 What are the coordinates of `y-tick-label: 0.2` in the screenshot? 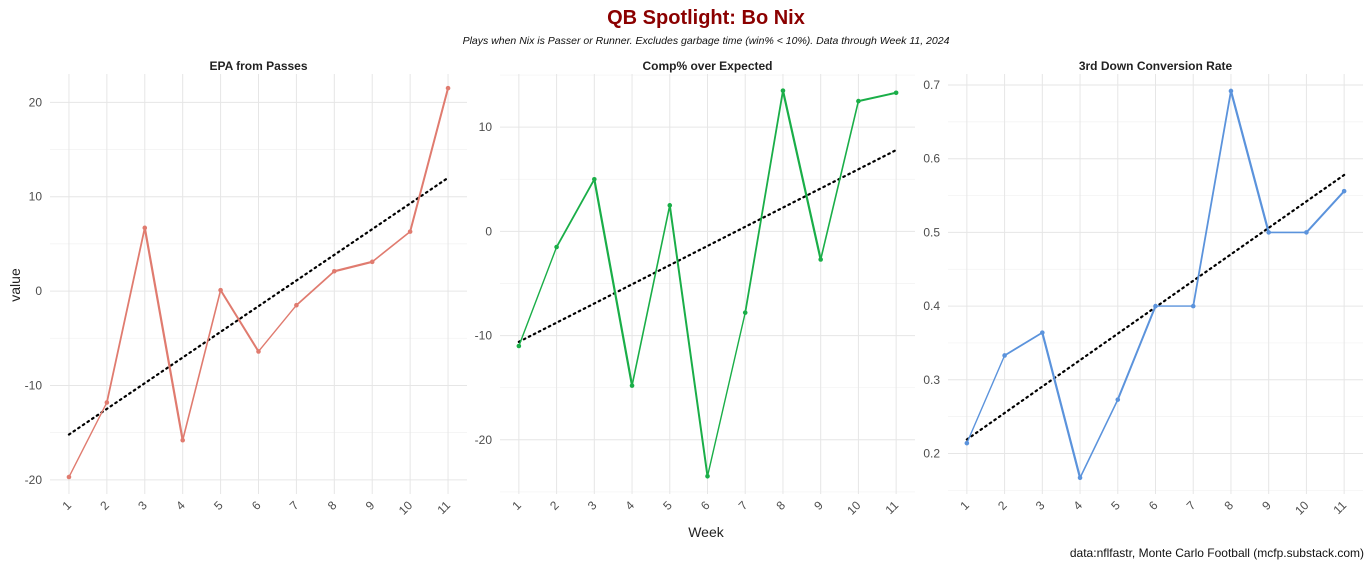 It's located at (931, 453).